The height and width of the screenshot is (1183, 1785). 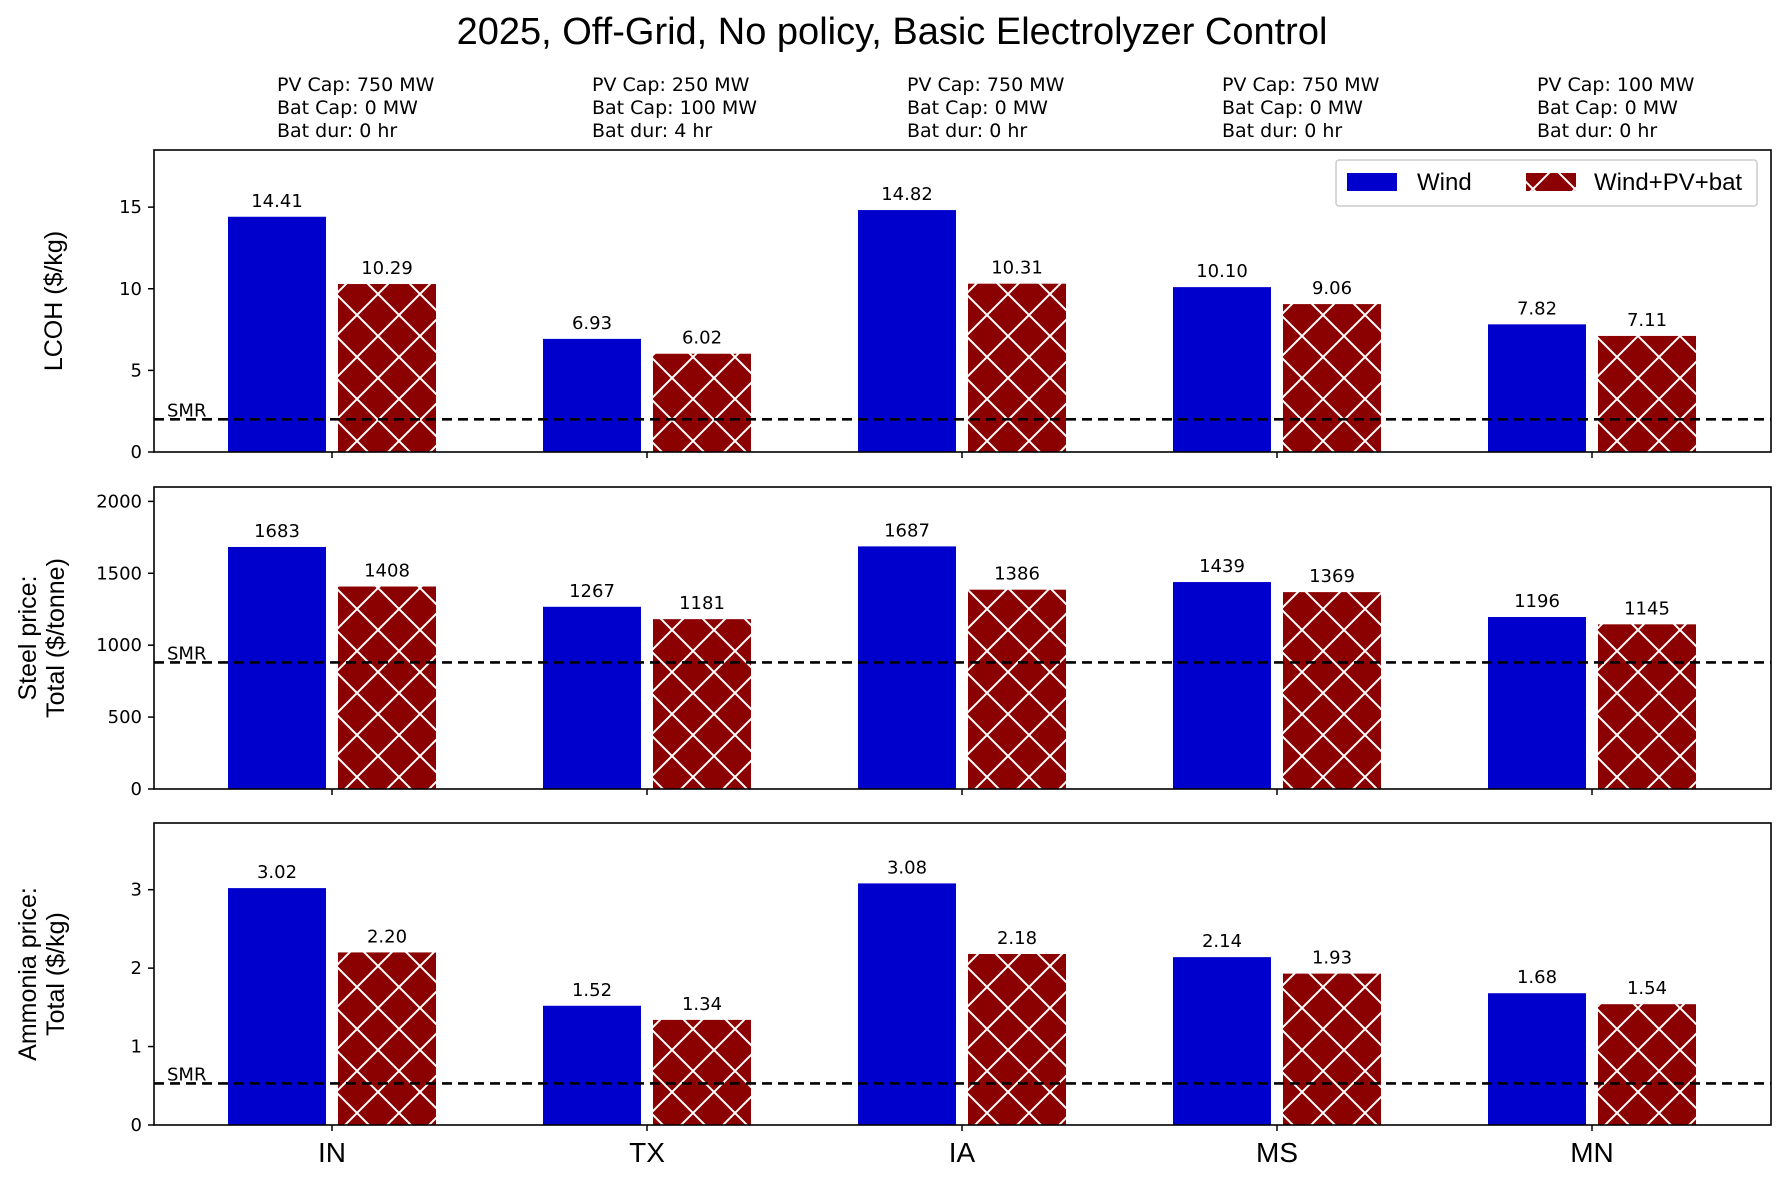 What do you see at coordinates (119, 573) in the screenshot?
I see `ytick-label: 1500` at bounding box center [119, 573].